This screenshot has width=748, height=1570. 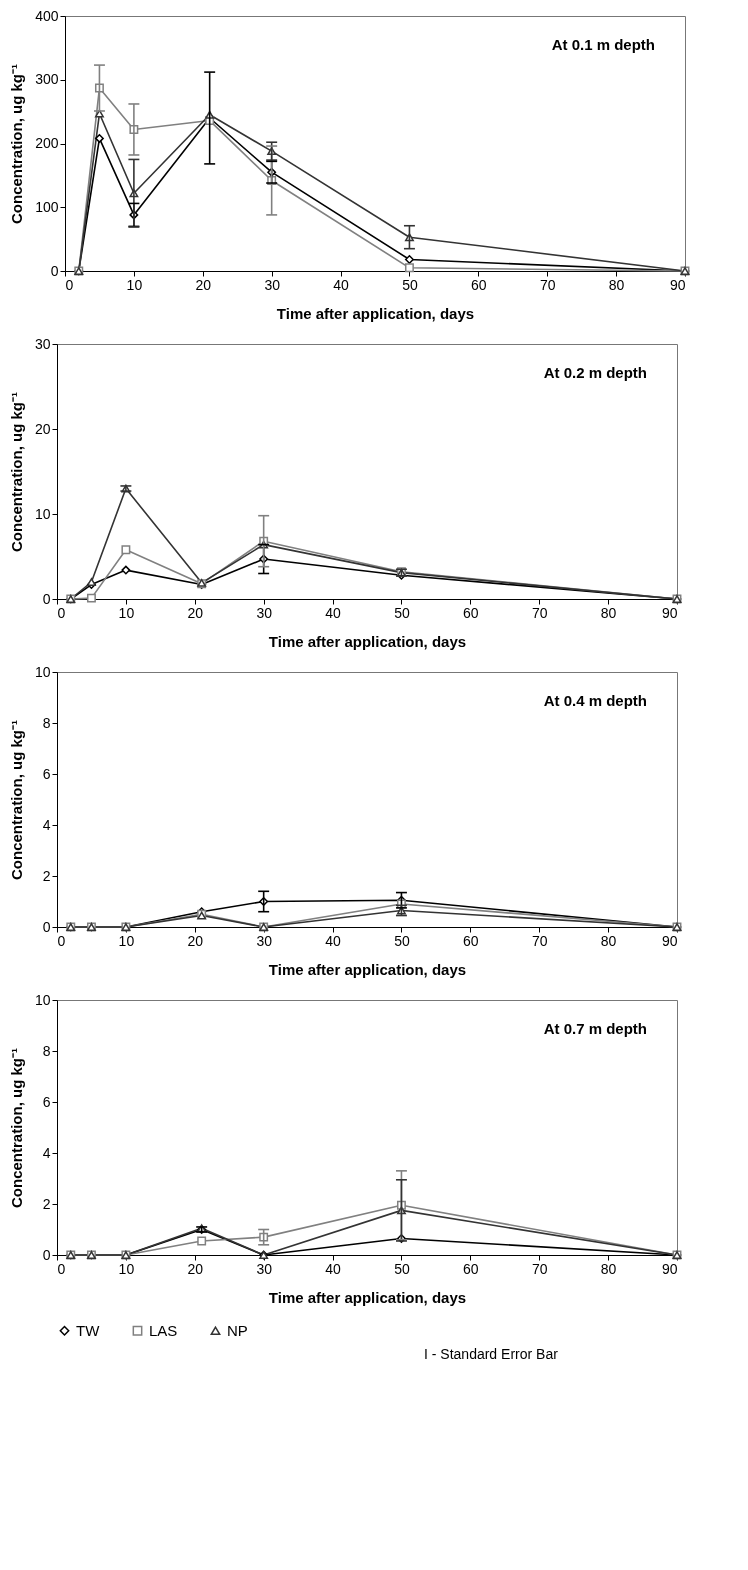 What do you see at coordinates (88, 1330) in the screenshot?
I see `legend-label: TW` at bounding box center [88, 1330].